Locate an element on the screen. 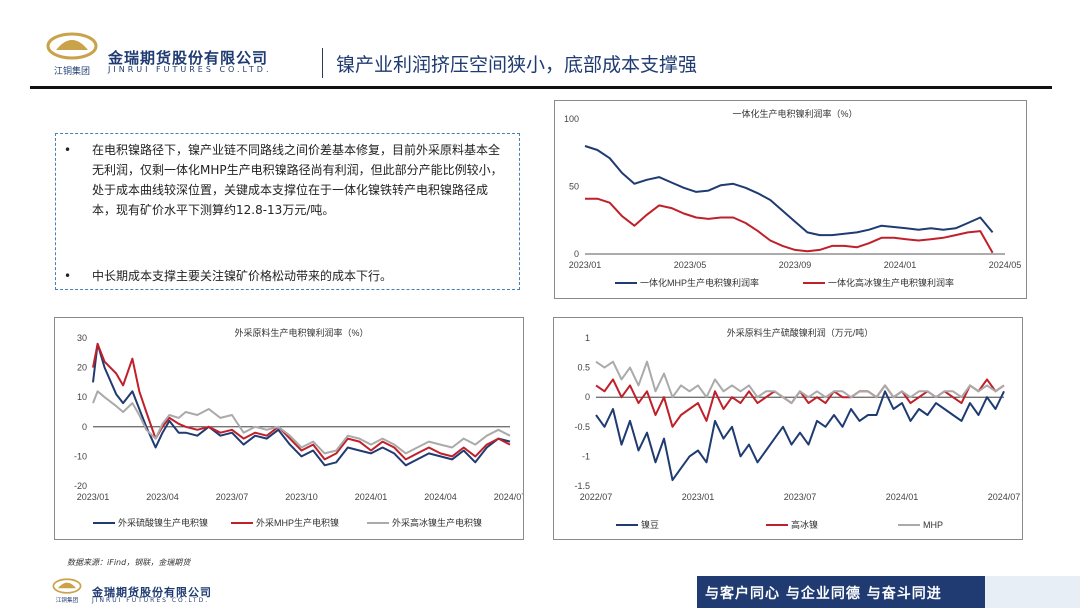  slogan-text: 与客户同心 与企业同德 与奋斗同进 is located at coordinates (823, 594).